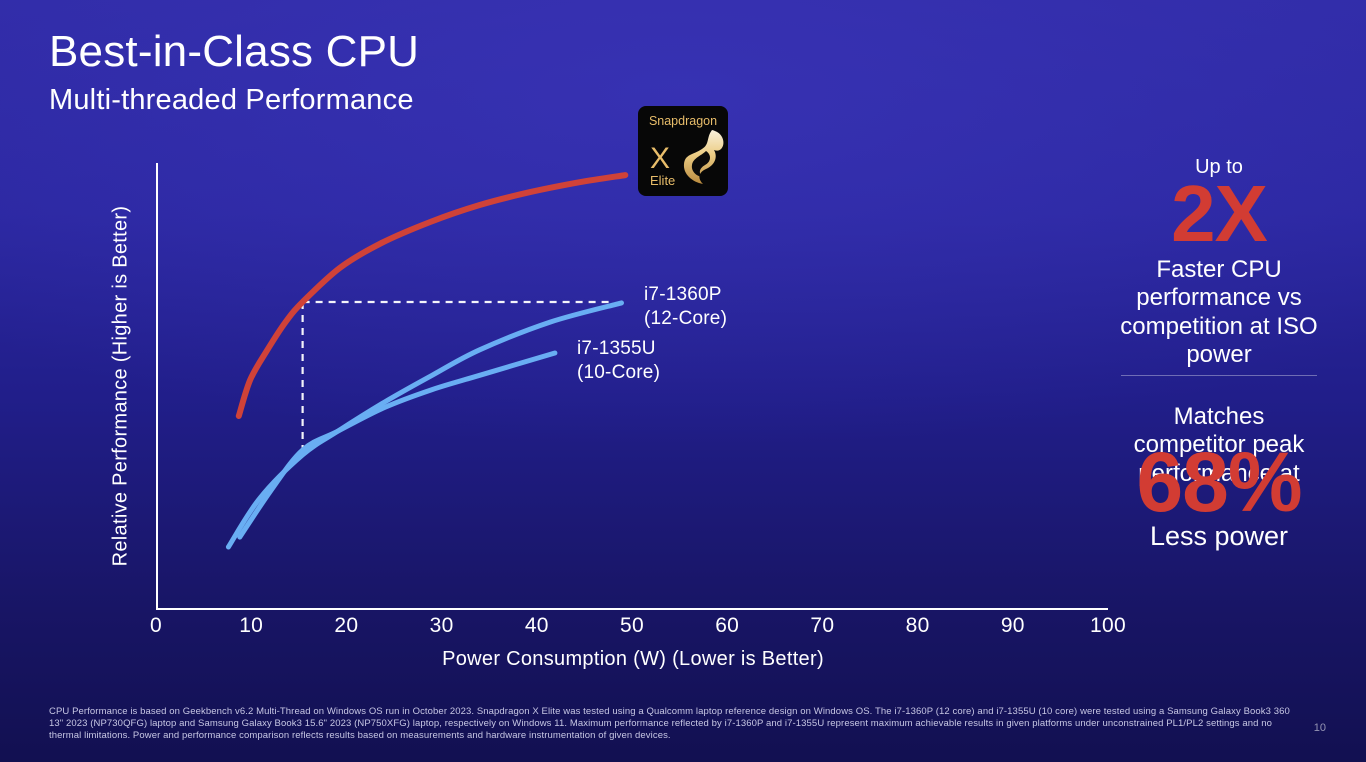  I want to click on stat1-prefix: Up to, so click(1219, 167).